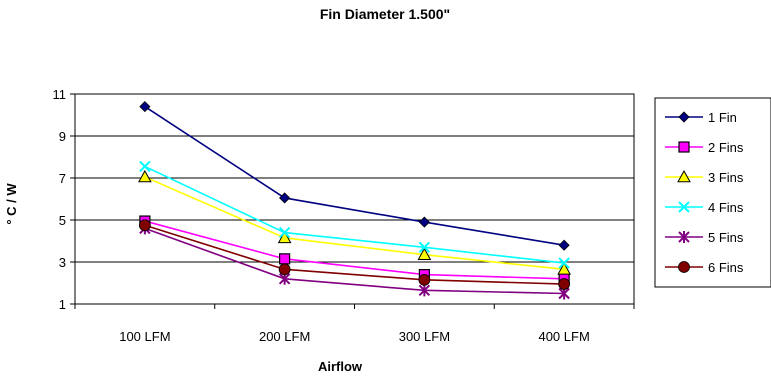 The height and width of the screenshot is (379, 771). What do you see at coordinates (726, 237) in the screenshot?
I see `legend-label: 5 Fins` at bounding box center [726, 237].